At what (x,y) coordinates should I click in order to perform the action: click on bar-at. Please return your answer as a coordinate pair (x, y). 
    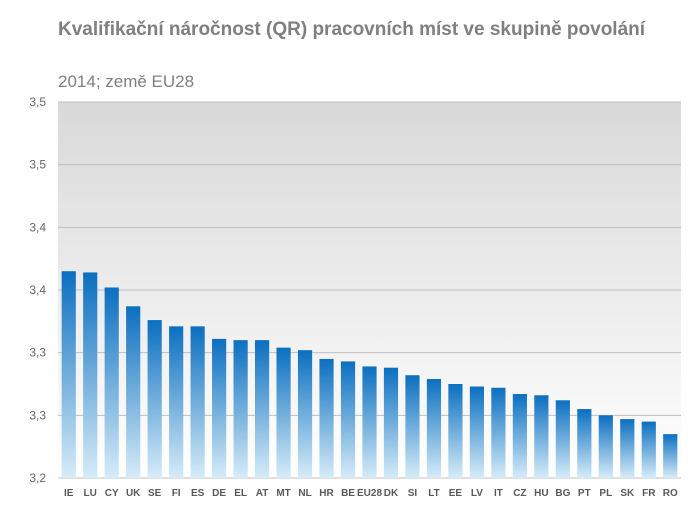
    Looking at the image, I should click on (262, 409).